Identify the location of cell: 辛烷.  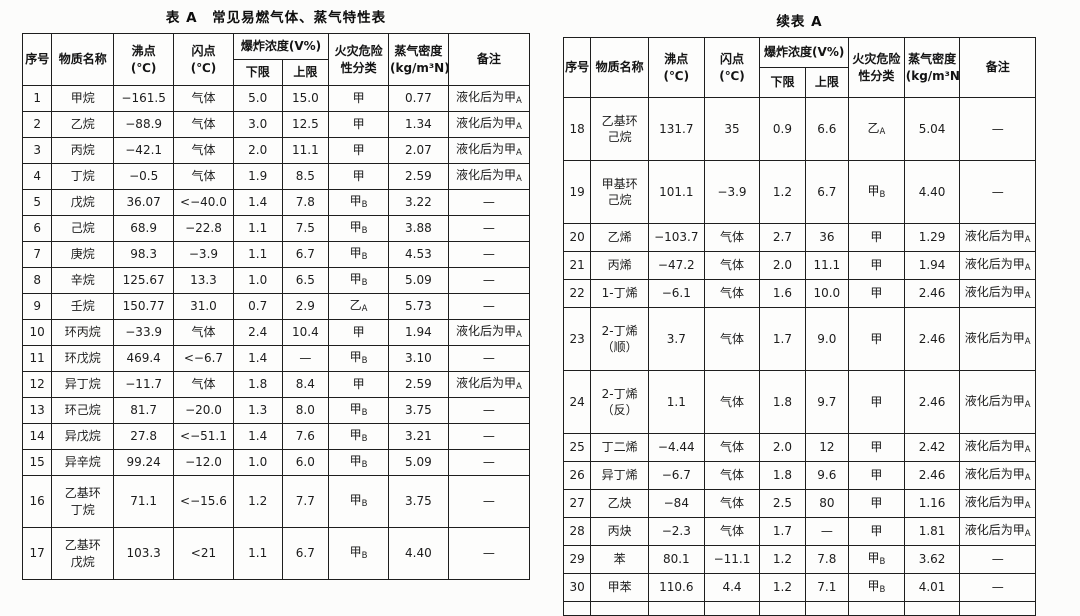
(83, 280).